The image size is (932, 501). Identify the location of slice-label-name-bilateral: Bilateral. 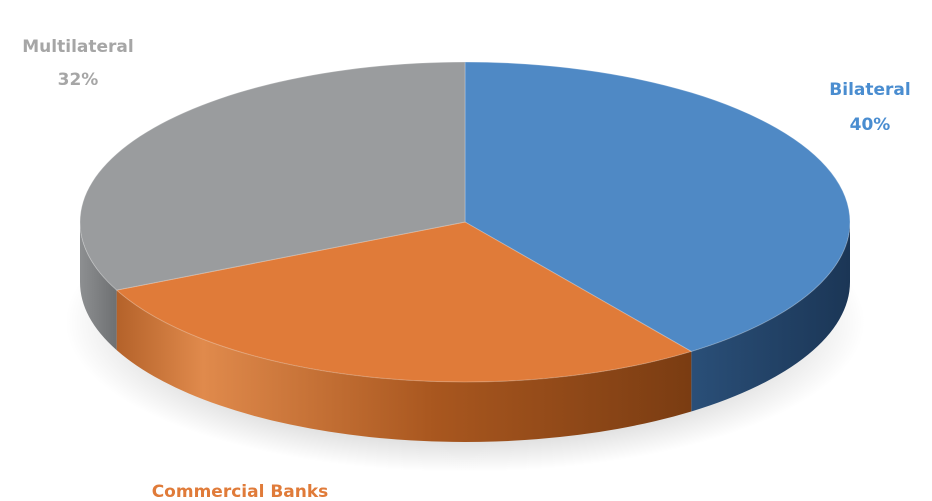
(869, 90).